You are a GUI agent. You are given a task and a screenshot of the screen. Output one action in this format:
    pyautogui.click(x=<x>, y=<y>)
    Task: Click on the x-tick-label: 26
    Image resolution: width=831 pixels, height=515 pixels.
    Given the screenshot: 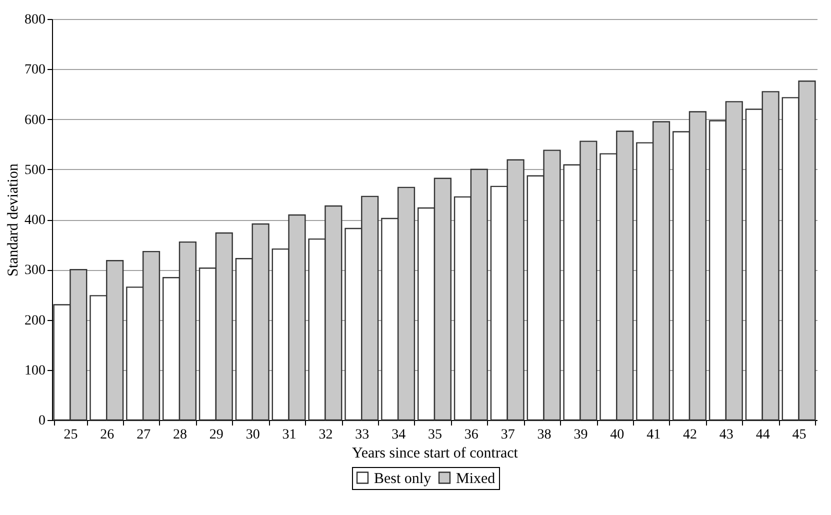 What is the action you would take?
    pyautogui.click(x=107, y=435)
    